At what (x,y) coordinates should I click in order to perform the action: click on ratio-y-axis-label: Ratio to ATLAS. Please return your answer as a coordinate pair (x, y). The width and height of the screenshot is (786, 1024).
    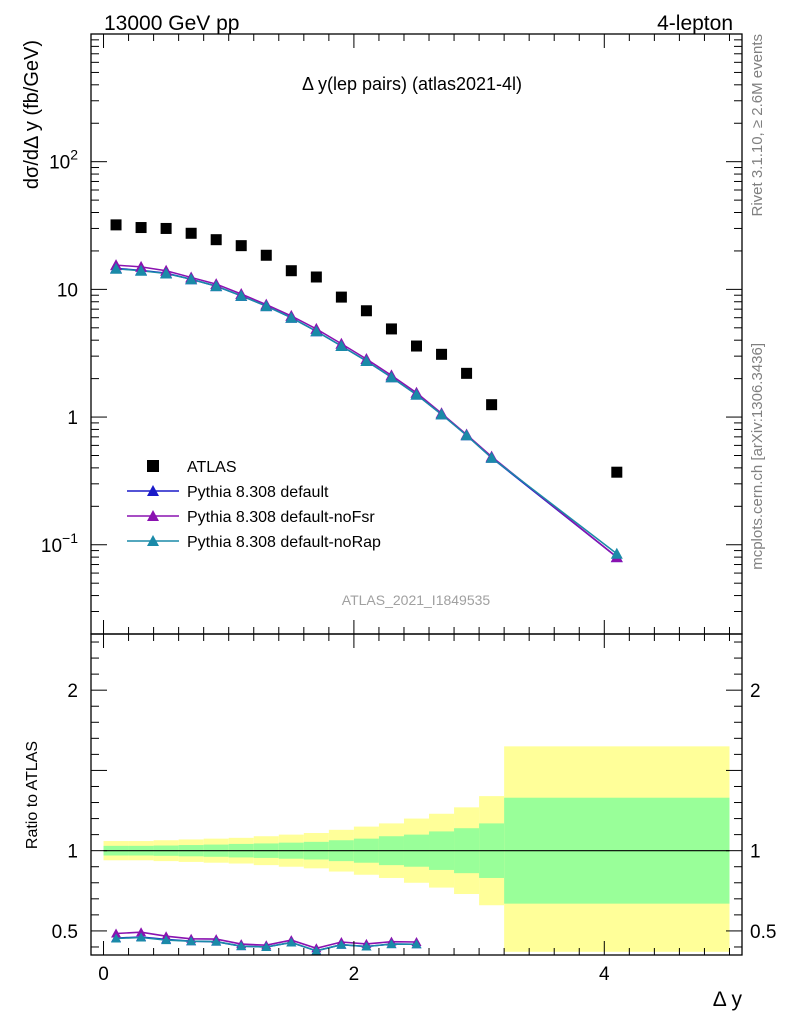
    Looking at the image, I should click on (32, 795).